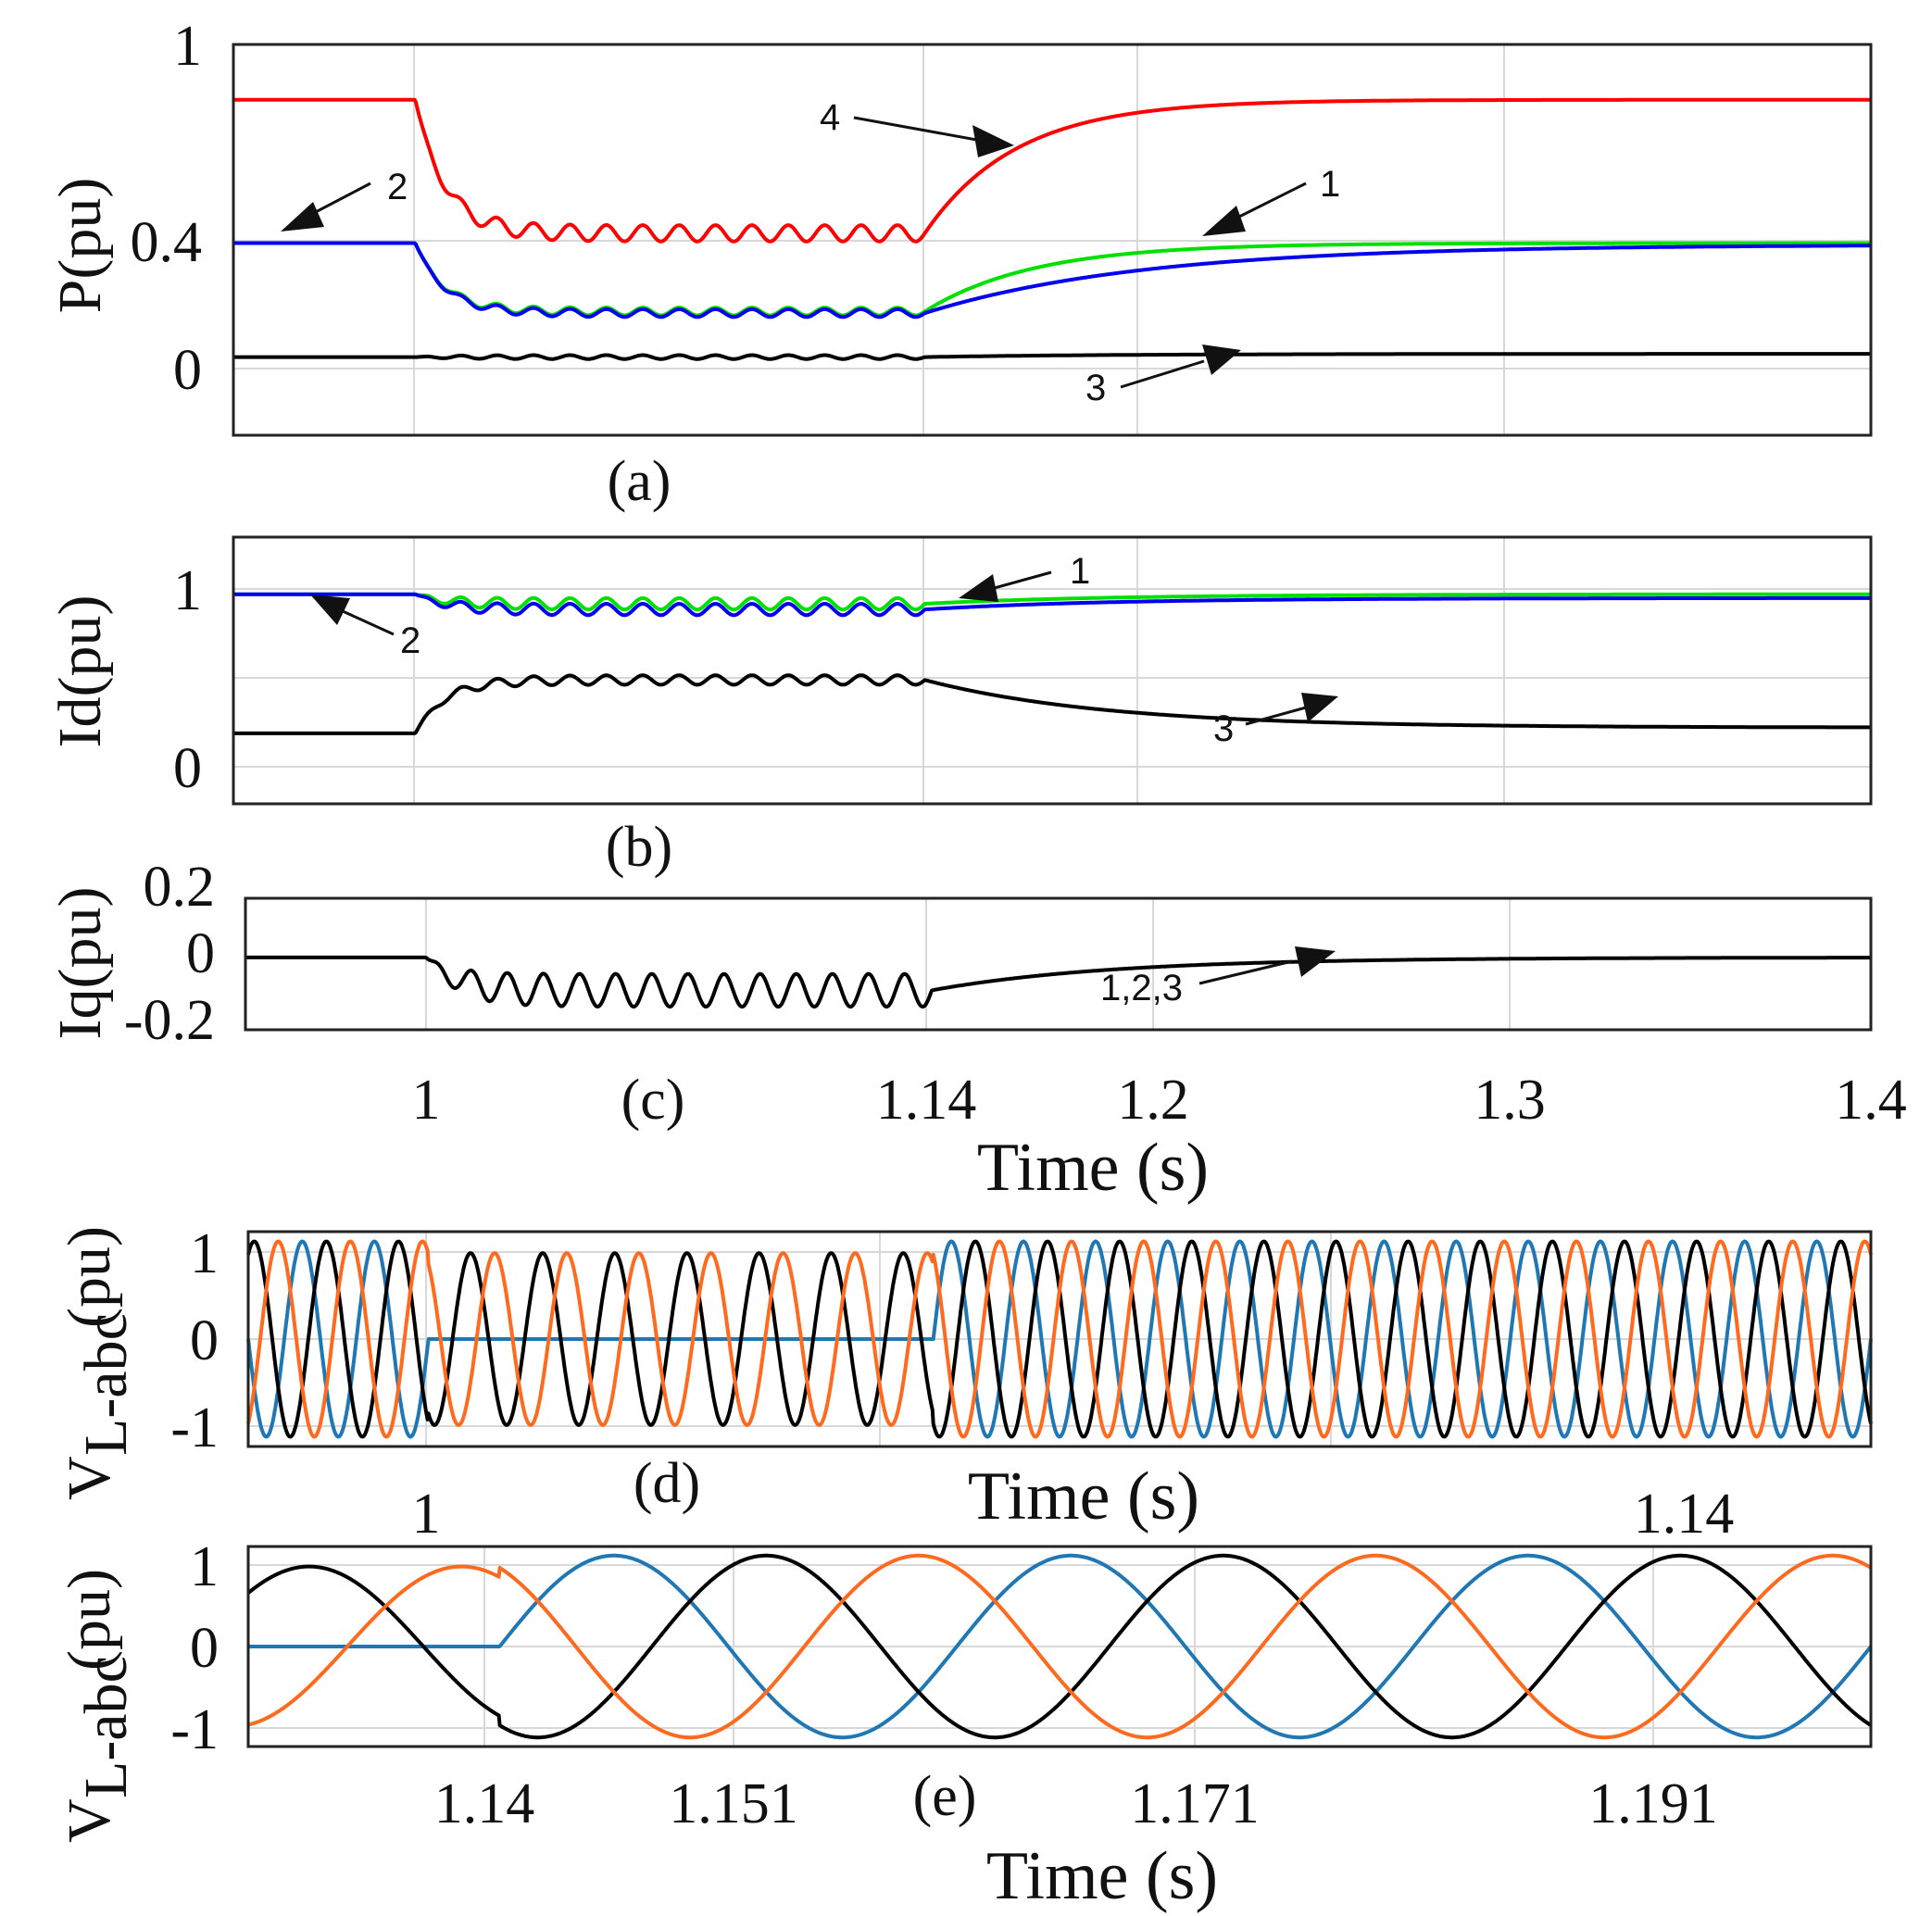 Image resolution: width=1932 pixels, height=1916 pixels. What do you see at coordinates (667, 1483) in the screenshot?
I see `panel-d-caption: (d)` at bounding box center [667, 1483].